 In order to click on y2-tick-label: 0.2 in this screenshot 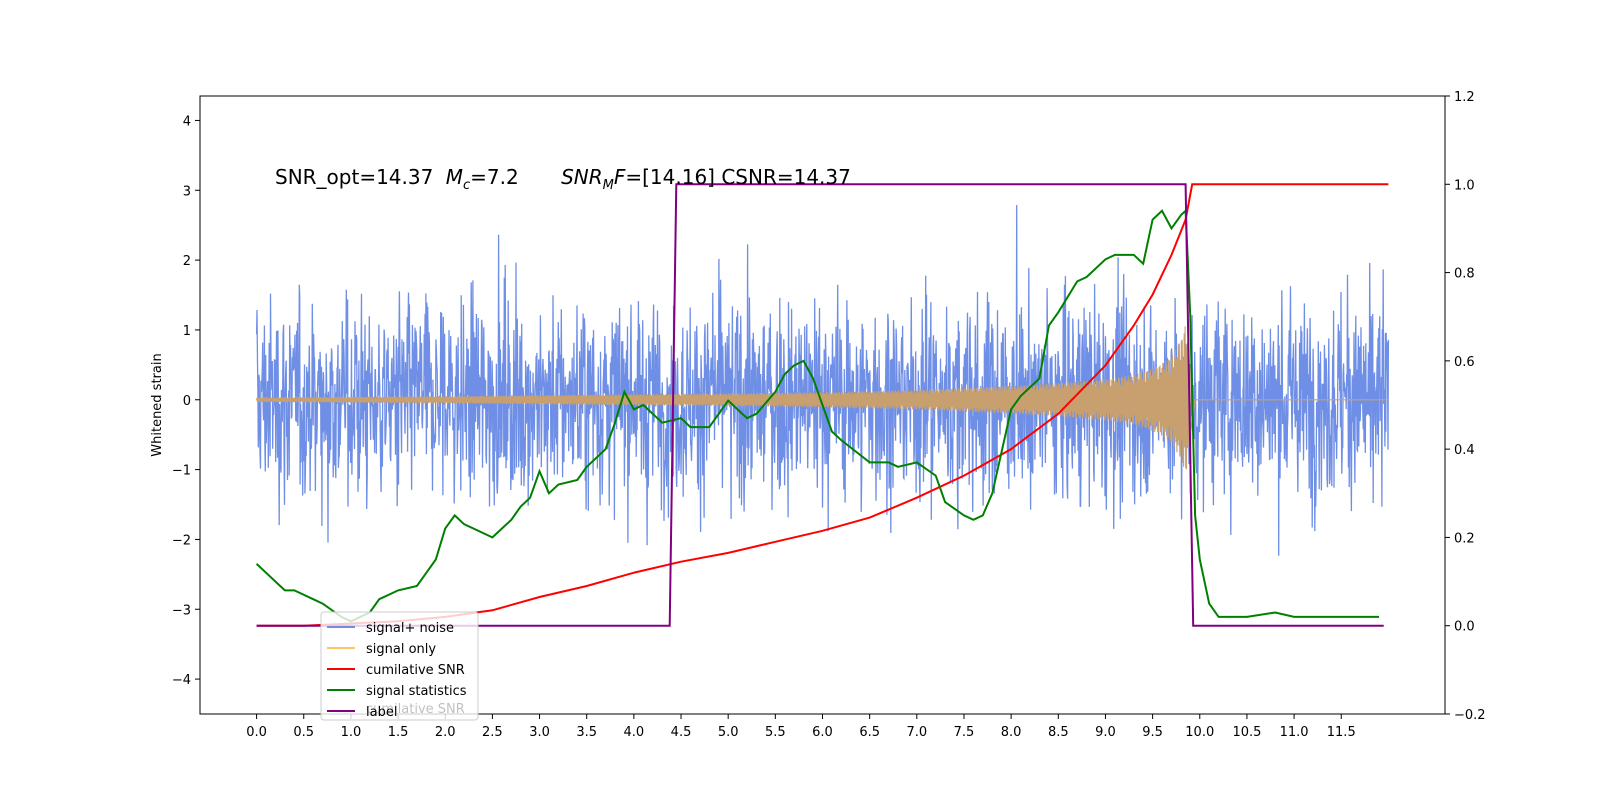, I will do `click(1464, 538)`.